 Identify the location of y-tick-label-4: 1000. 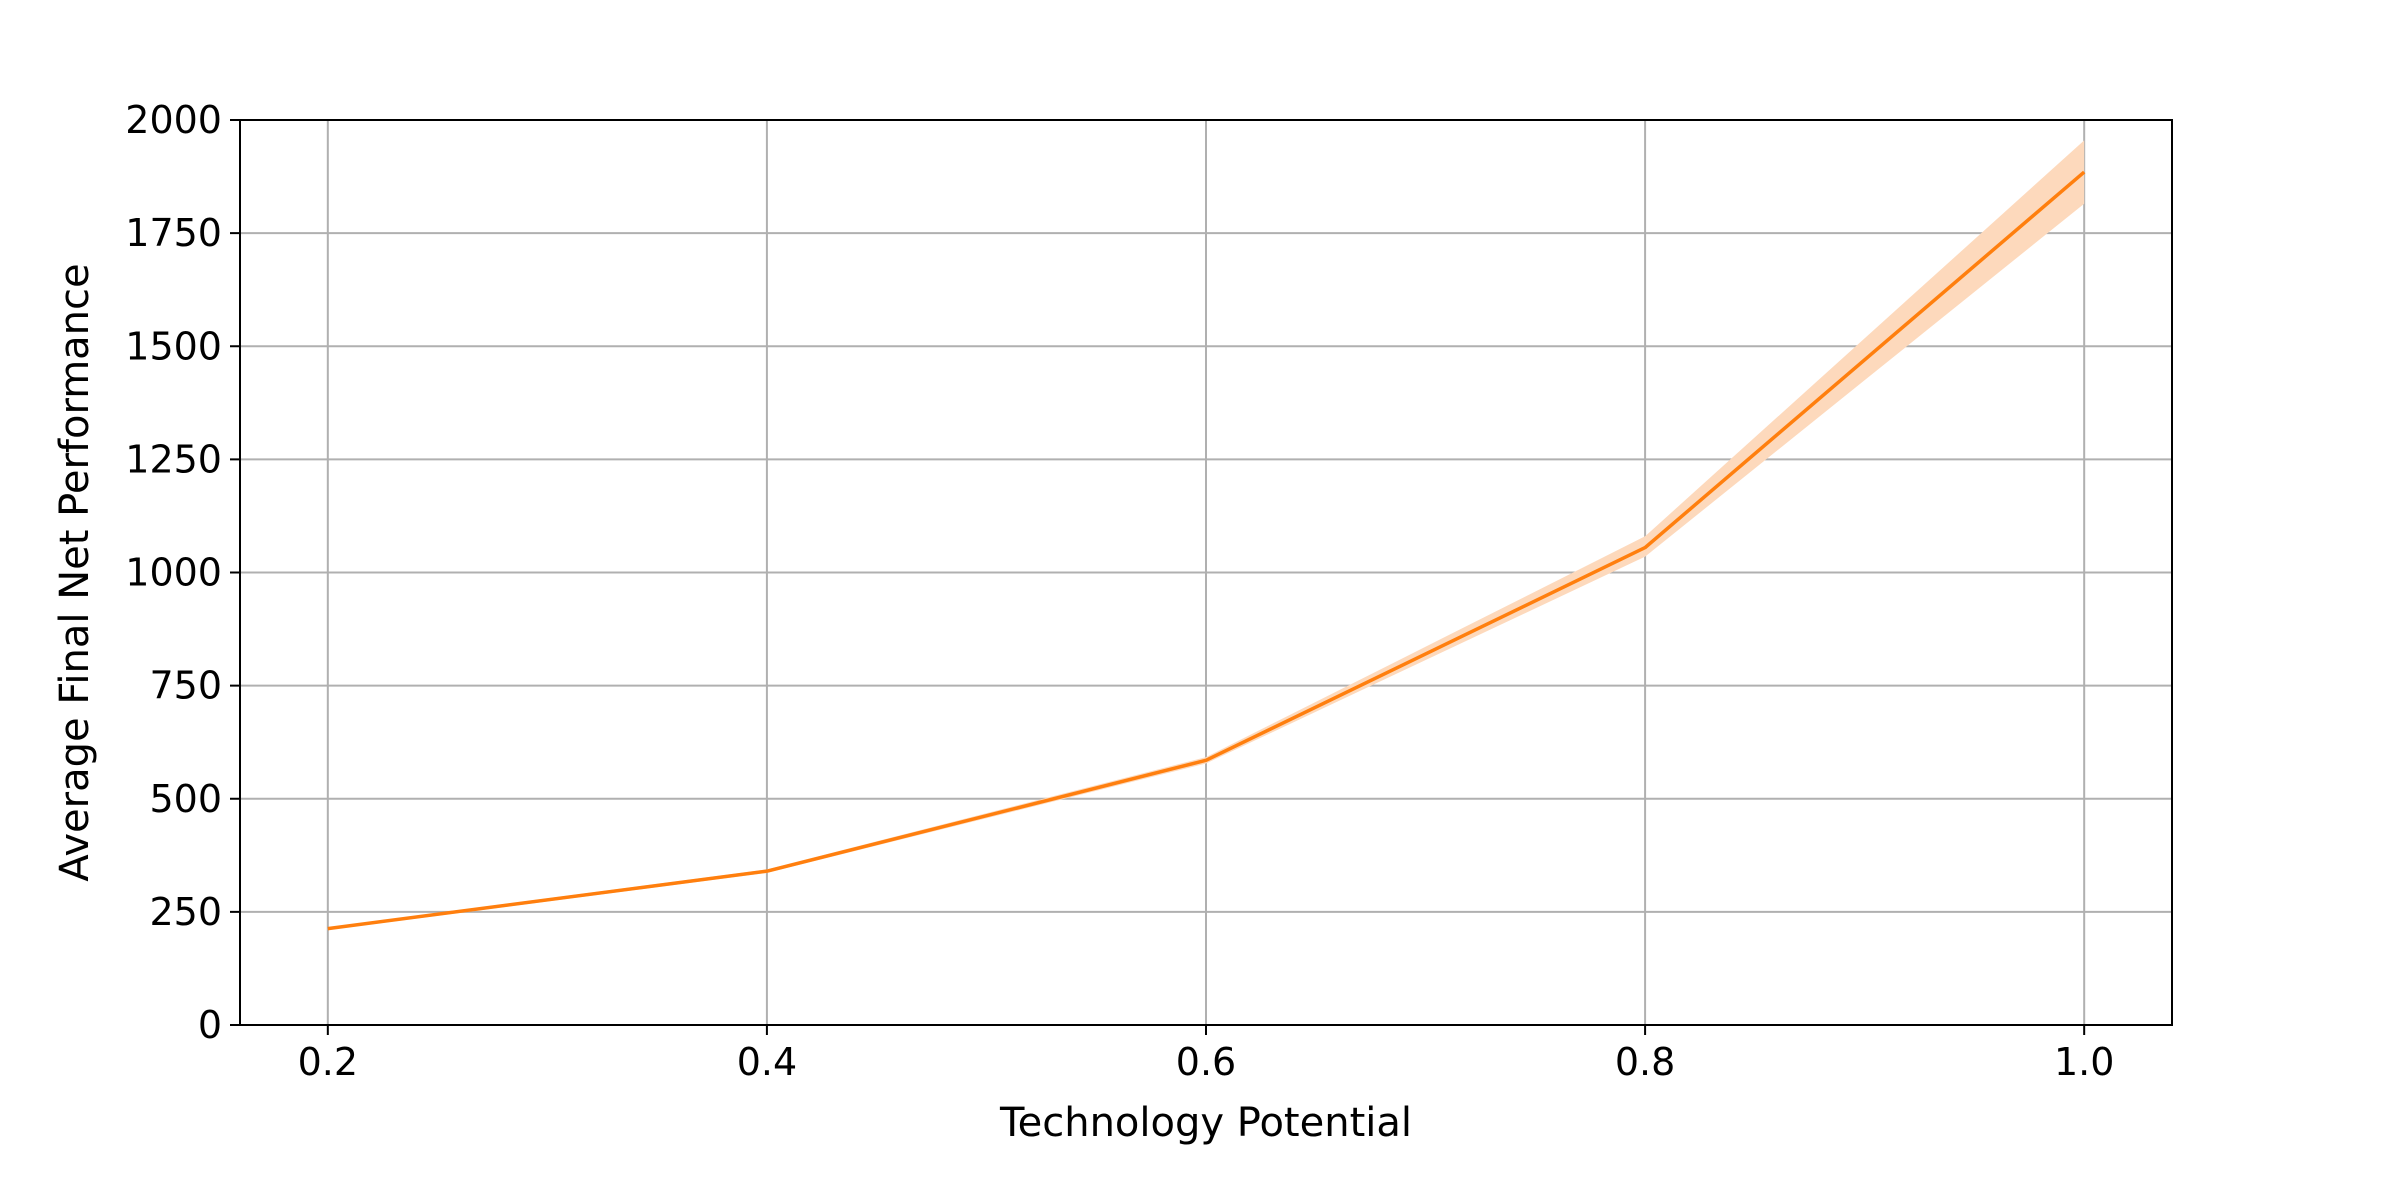
(173, 573).